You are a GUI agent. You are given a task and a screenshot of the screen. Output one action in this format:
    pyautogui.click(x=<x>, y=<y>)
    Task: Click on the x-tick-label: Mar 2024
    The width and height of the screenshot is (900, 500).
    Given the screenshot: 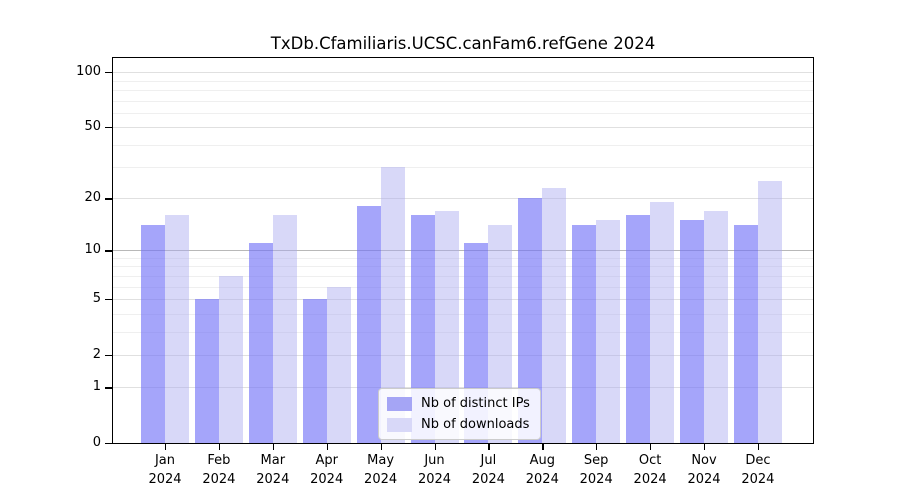 What is the action you would take?
    pyautogui.click(x=273, y=470)
    